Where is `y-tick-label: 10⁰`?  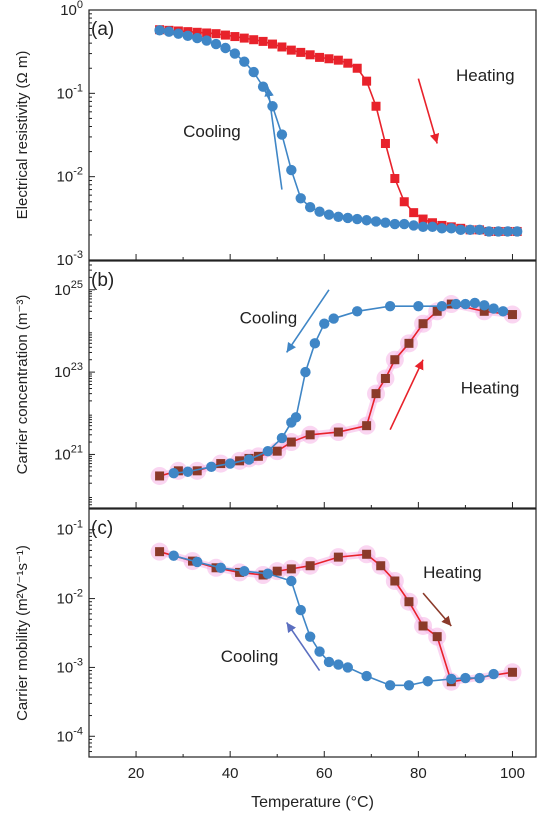 y-tick-label: 10⁰ is located at coordinates (71, 9).